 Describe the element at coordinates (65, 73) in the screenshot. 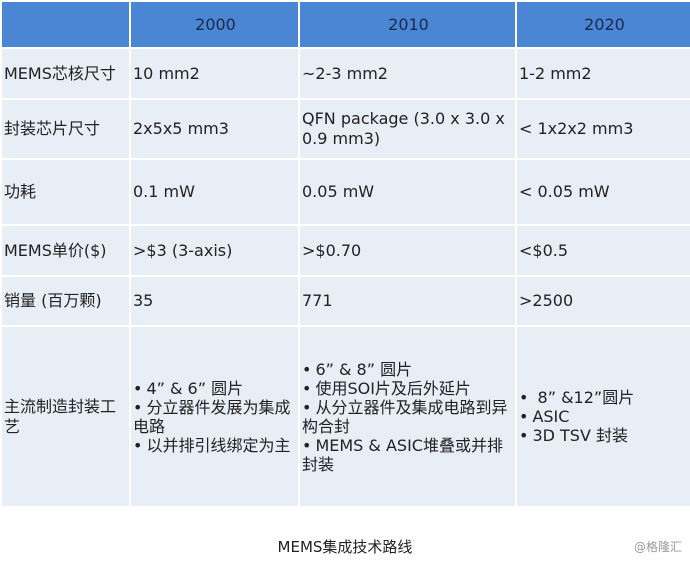

I see `row-label: MEMS芯核尺寸` at that location.